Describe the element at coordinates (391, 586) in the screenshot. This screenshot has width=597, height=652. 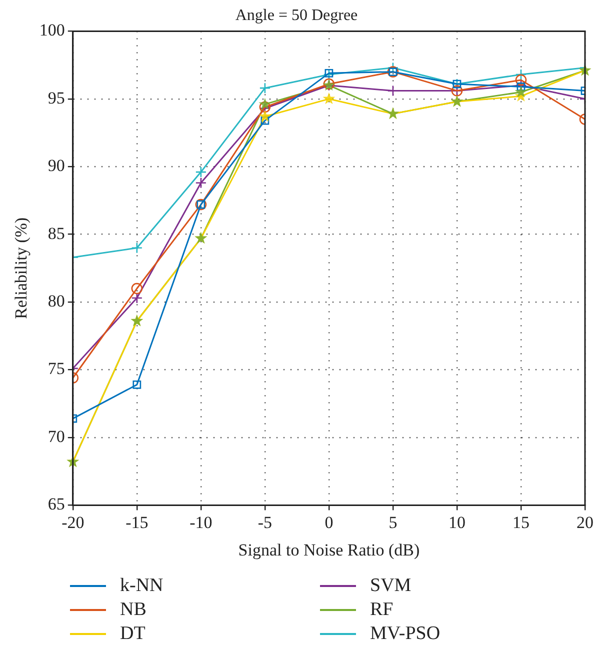
I see `legend-label: SVM` at that location.